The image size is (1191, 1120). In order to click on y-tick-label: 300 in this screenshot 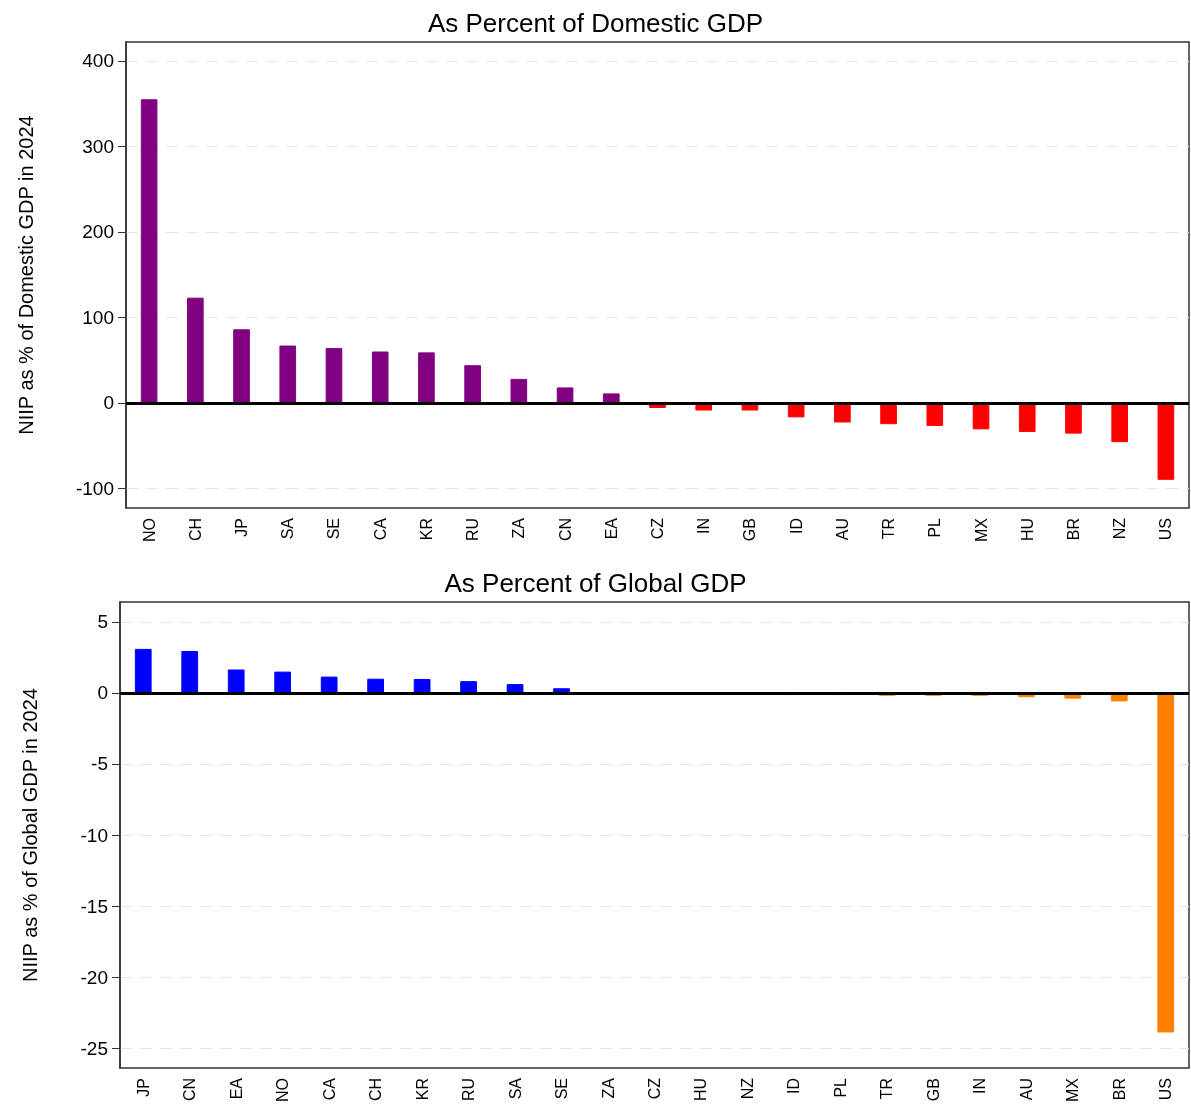, I will do `click(98, 146)`.